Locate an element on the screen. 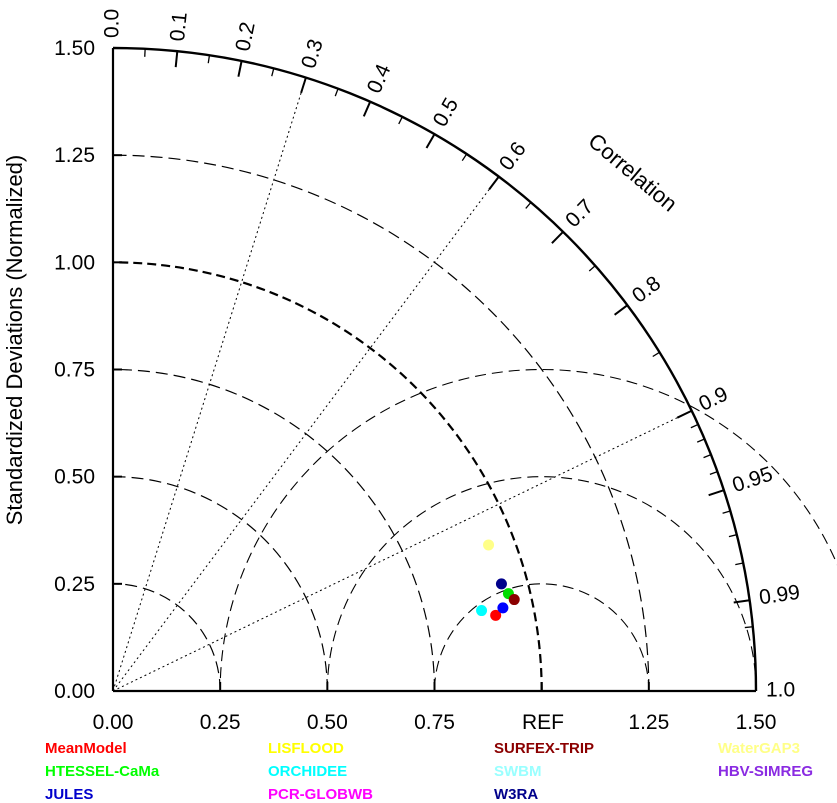  legend-entry: JULES is located at coordinates (69, 794).